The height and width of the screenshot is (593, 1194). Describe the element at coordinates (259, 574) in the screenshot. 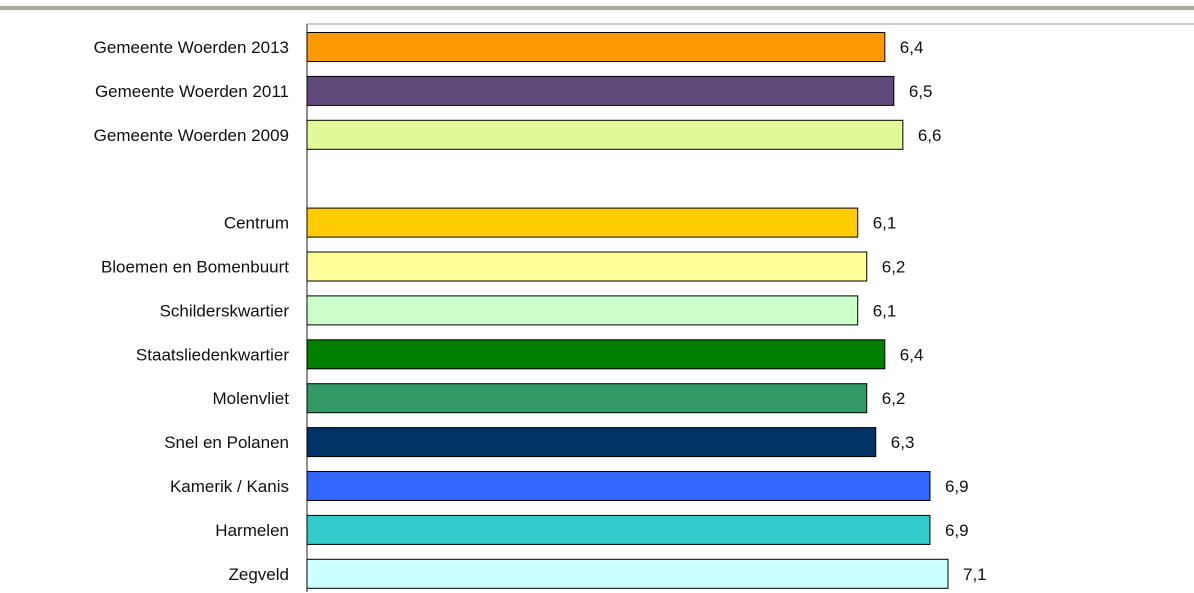

I see `category-label-zegveld: Zegveld` at that location.